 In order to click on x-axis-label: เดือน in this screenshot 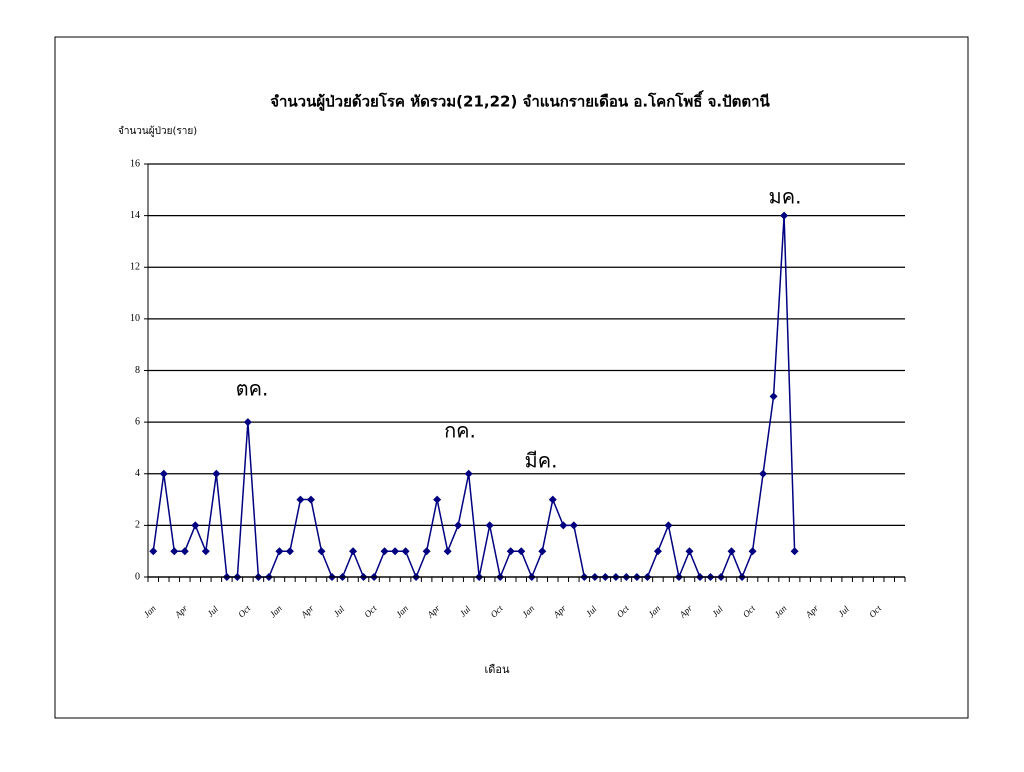, I will do `click(497, 669)`.